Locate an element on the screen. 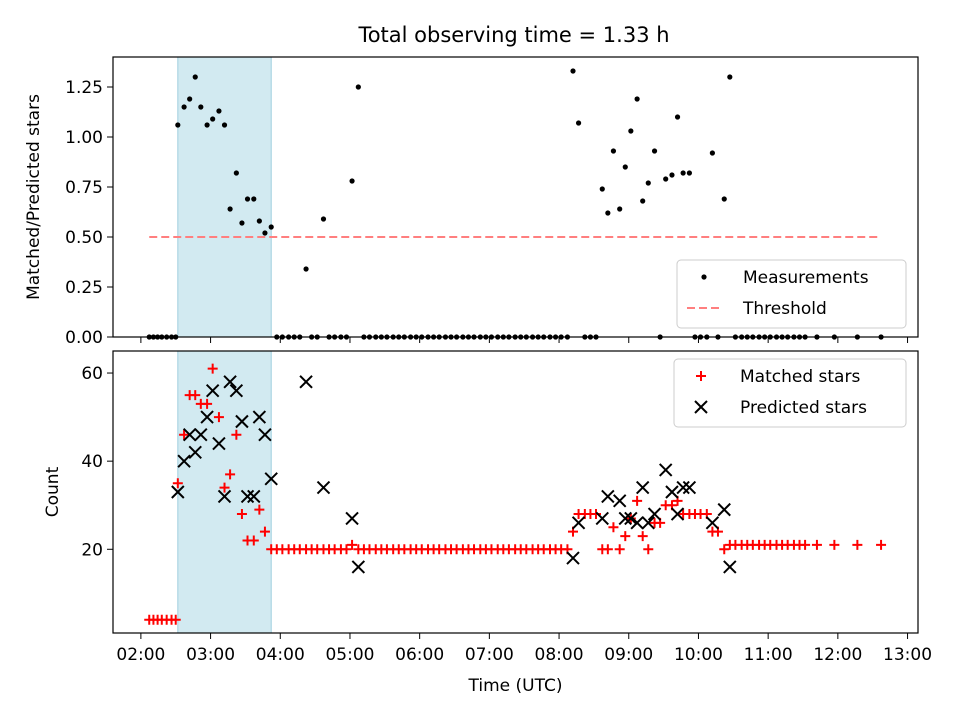 The width and height of the screenshot is (960, 720). y-tick-label: 0.25 is located at coordinates (84, 288).